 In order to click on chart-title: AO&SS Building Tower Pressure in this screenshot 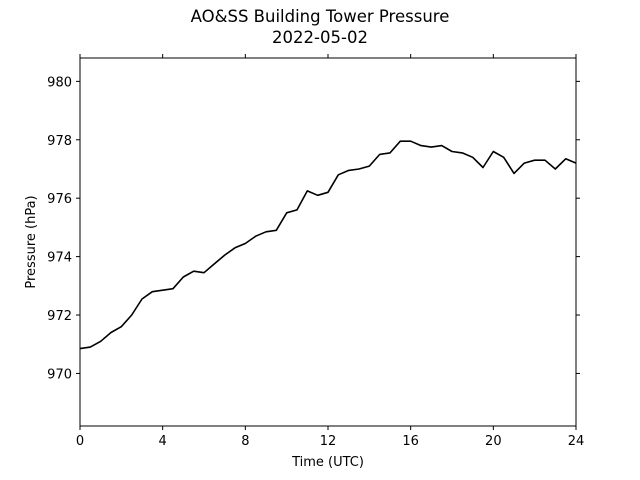, I will do `click(320, 16)`.